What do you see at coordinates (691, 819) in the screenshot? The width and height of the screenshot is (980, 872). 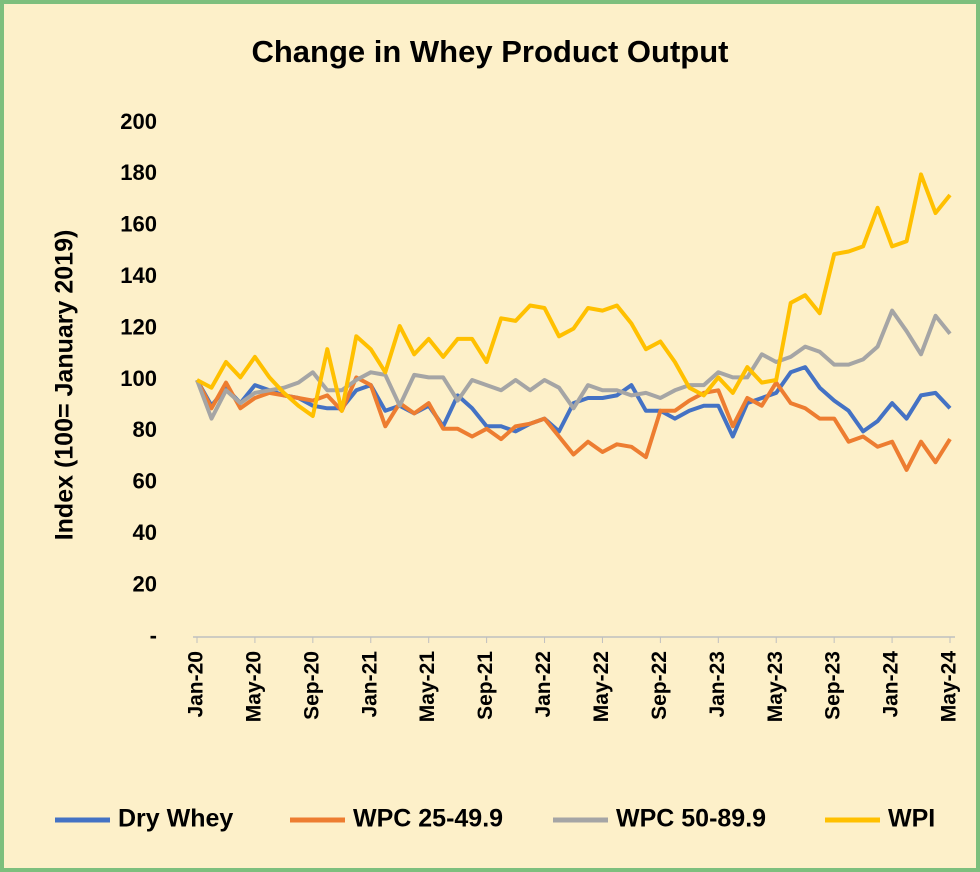 I see `legend-label: WPC 50-89.9` at bounding box center [691, 819].